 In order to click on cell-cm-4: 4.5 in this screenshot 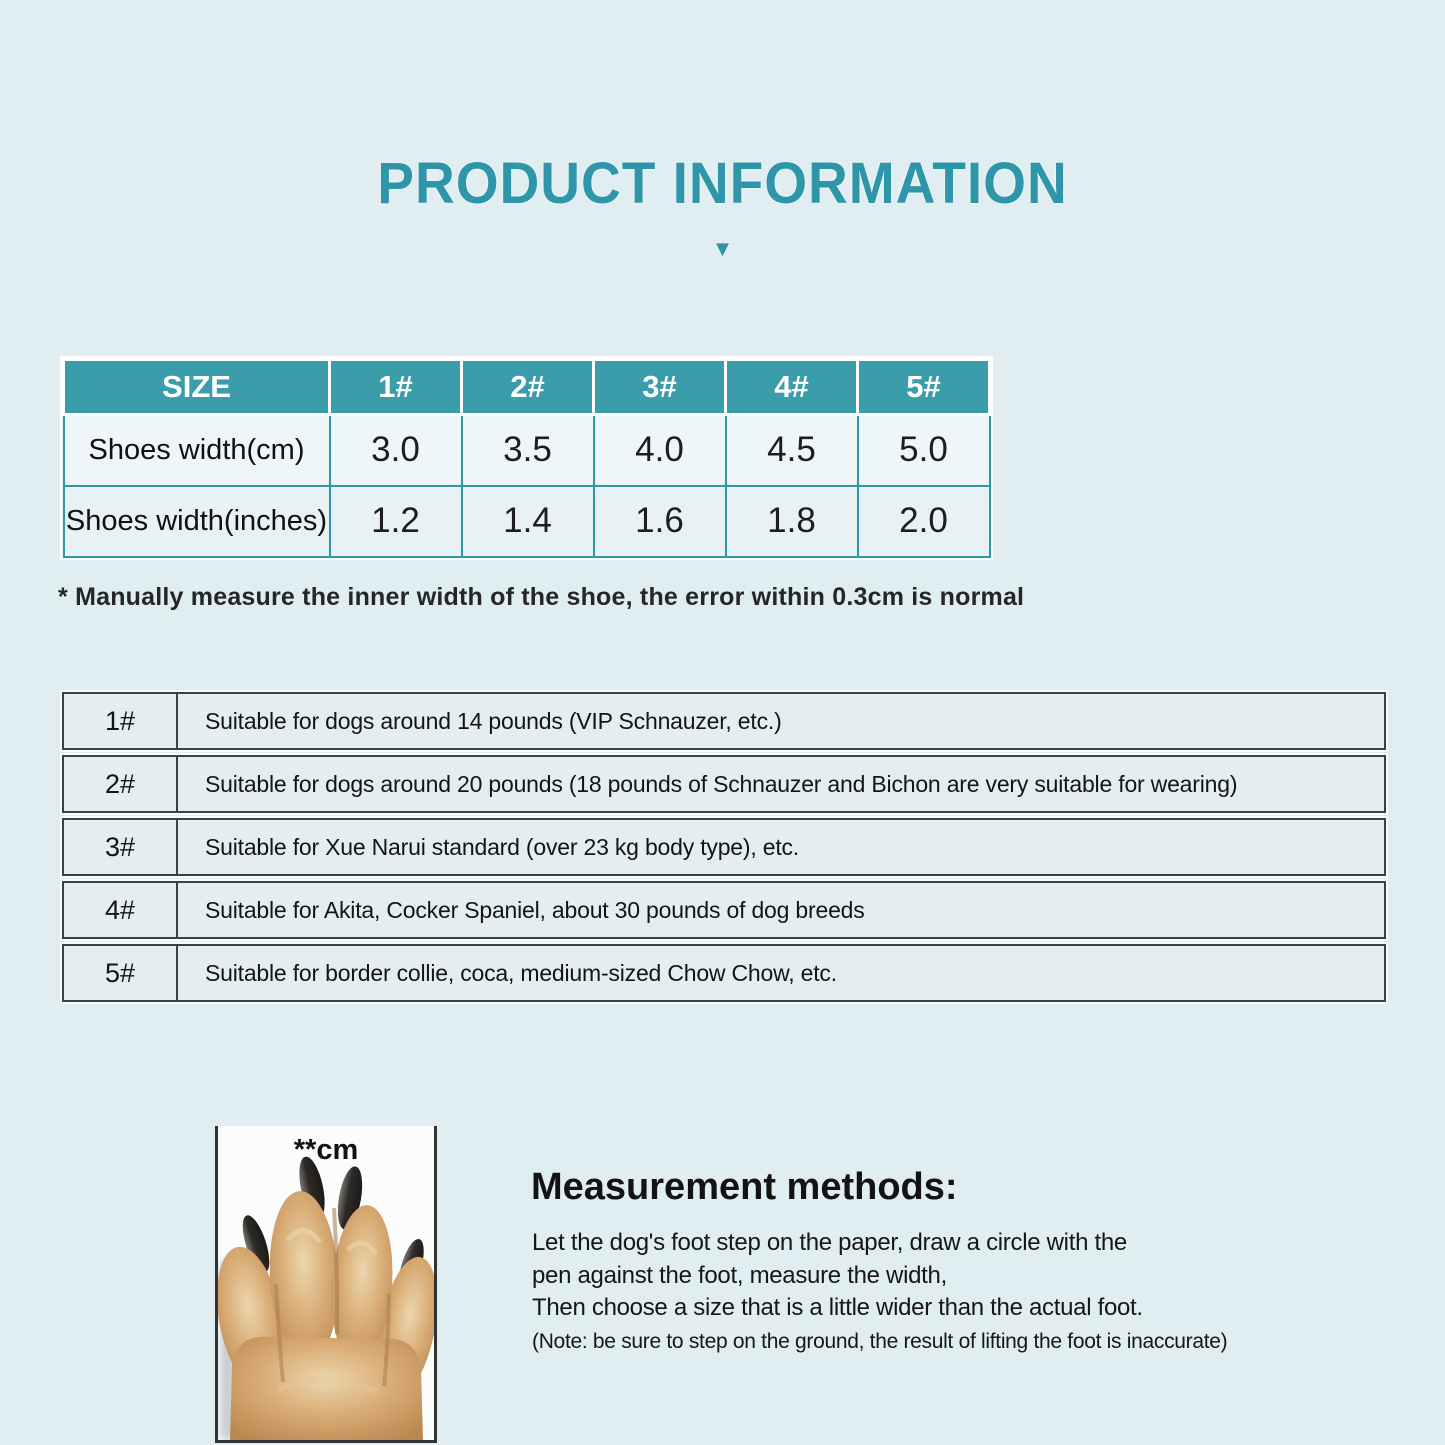, I will do `click(791, 450)`.